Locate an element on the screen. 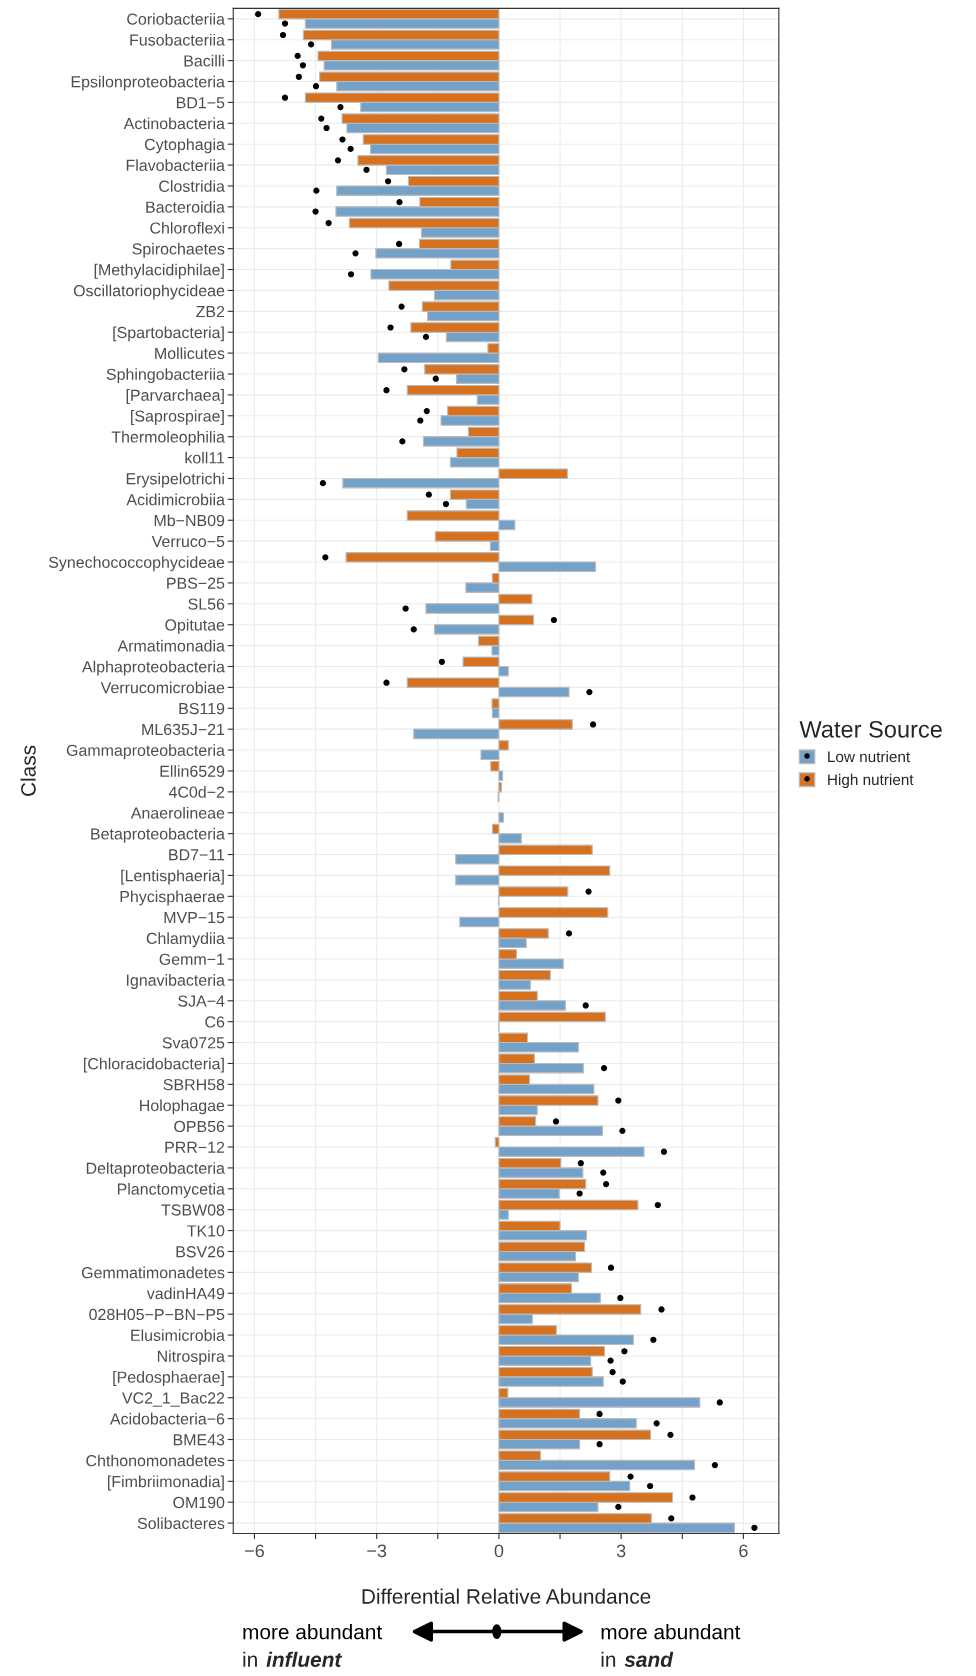  y-tick-label: Coriobacteriia is located at coordinates (176, 19).